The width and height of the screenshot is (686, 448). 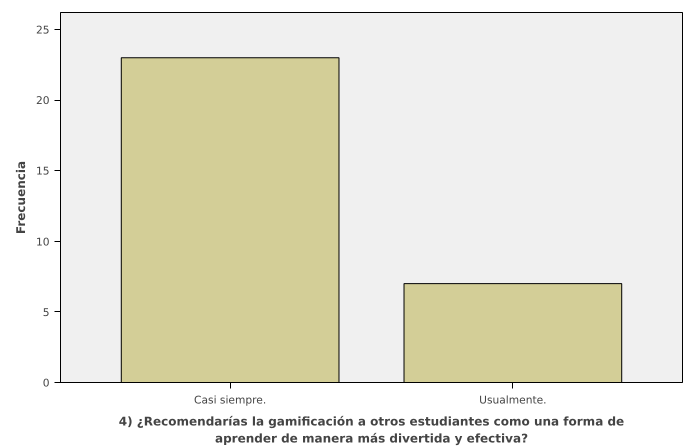 What do you see at coordinates (46, 383) in the screenshot?
I see `y-tick-label: 0` at bounding box center [46, 383].